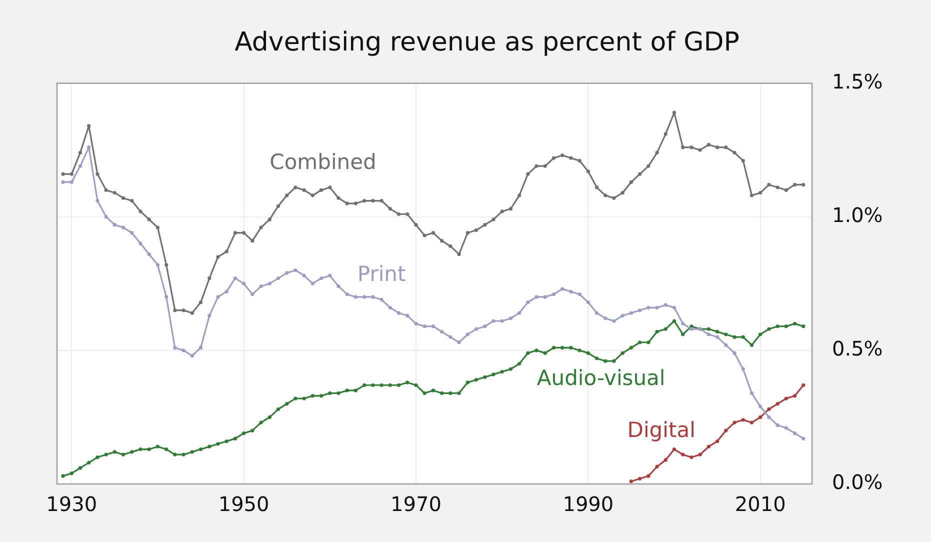 This screenshot has width=931, height=542. I want to click on series-label: Combined, so click(323, 162).